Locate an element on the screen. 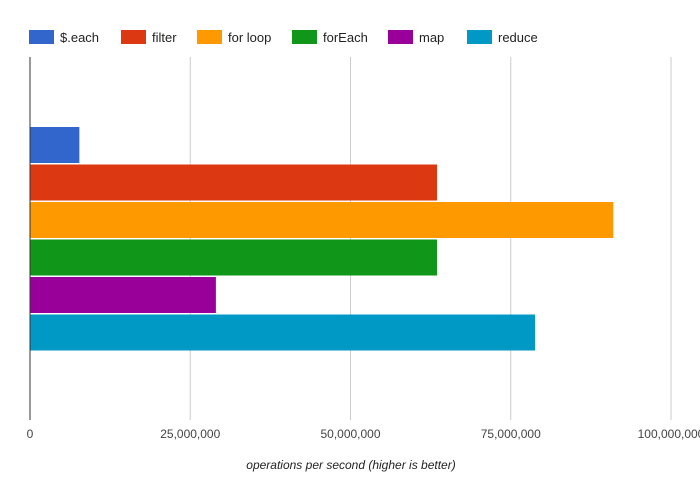 This screenshot has height=504, width=700. x-tick-label-1: 25,000,000 is located at coordinates (190, 434).